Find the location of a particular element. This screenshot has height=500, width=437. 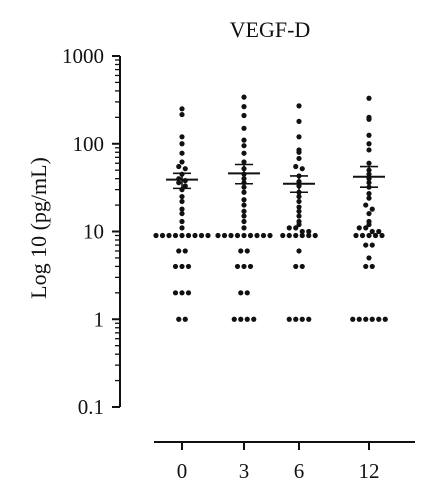

y-tick-label: 1000 is located at coordinates (83, 56).